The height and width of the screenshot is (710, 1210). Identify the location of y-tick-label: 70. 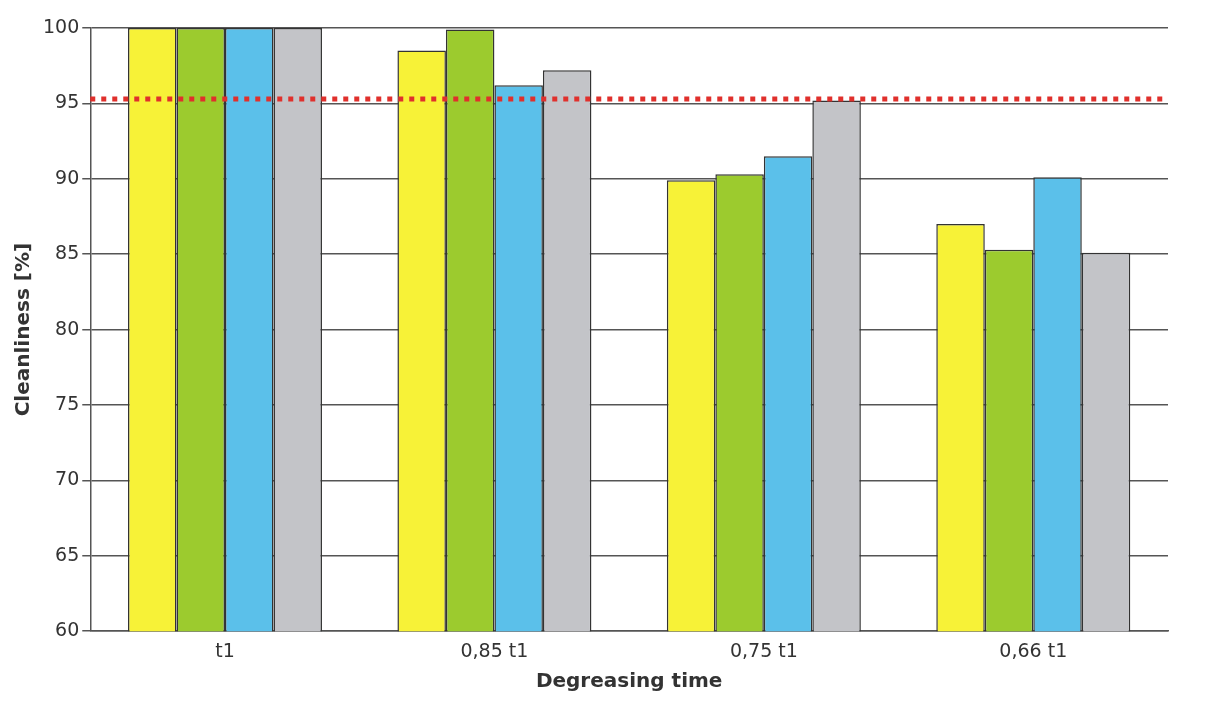
(67, 478).